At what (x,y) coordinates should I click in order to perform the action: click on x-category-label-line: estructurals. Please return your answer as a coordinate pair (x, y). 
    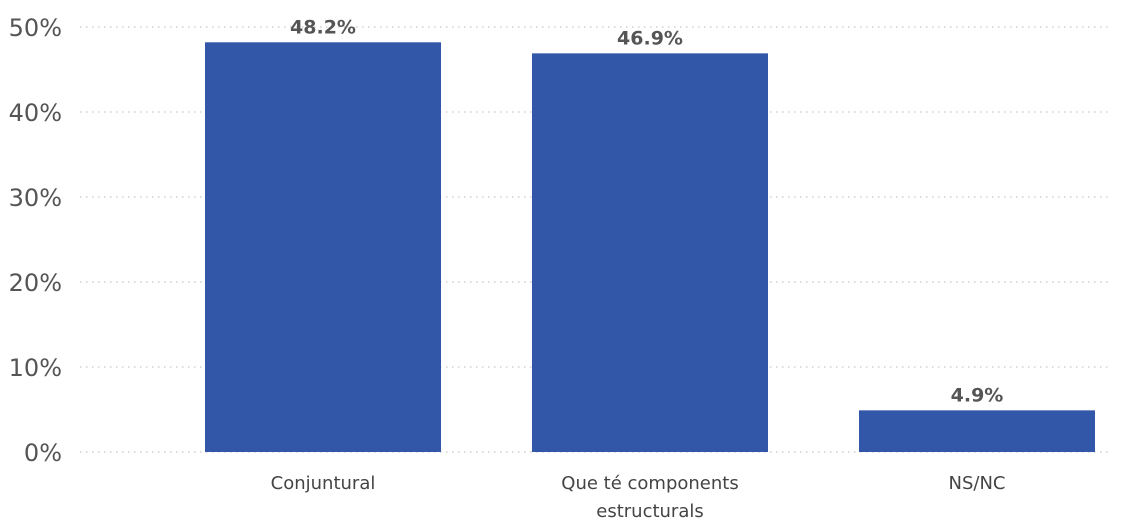
    Looking at the image, I should click on (650, 510).